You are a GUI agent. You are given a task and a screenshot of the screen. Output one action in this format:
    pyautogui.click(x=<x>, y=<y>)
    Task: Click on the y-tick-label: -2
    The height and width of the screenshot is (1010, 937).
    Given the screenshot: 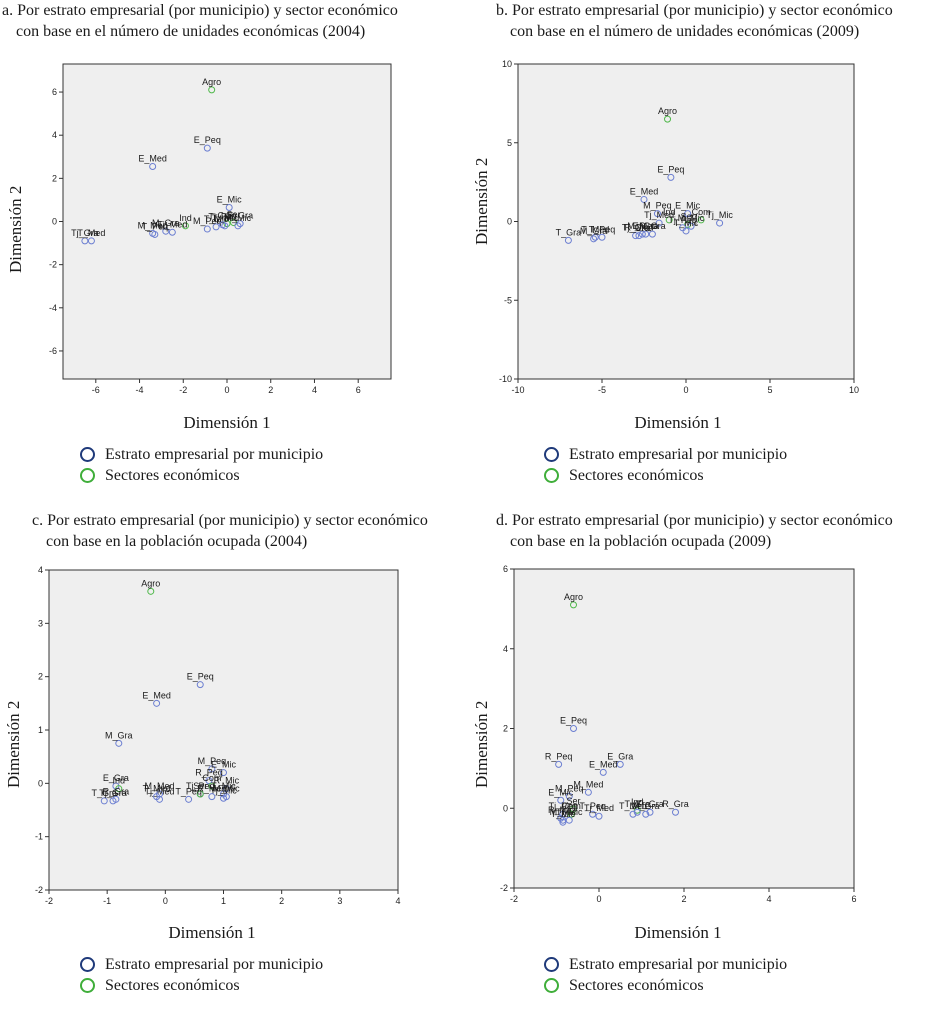 What is the action you would take?
    pyautogui.click(x=53, y=265)
    